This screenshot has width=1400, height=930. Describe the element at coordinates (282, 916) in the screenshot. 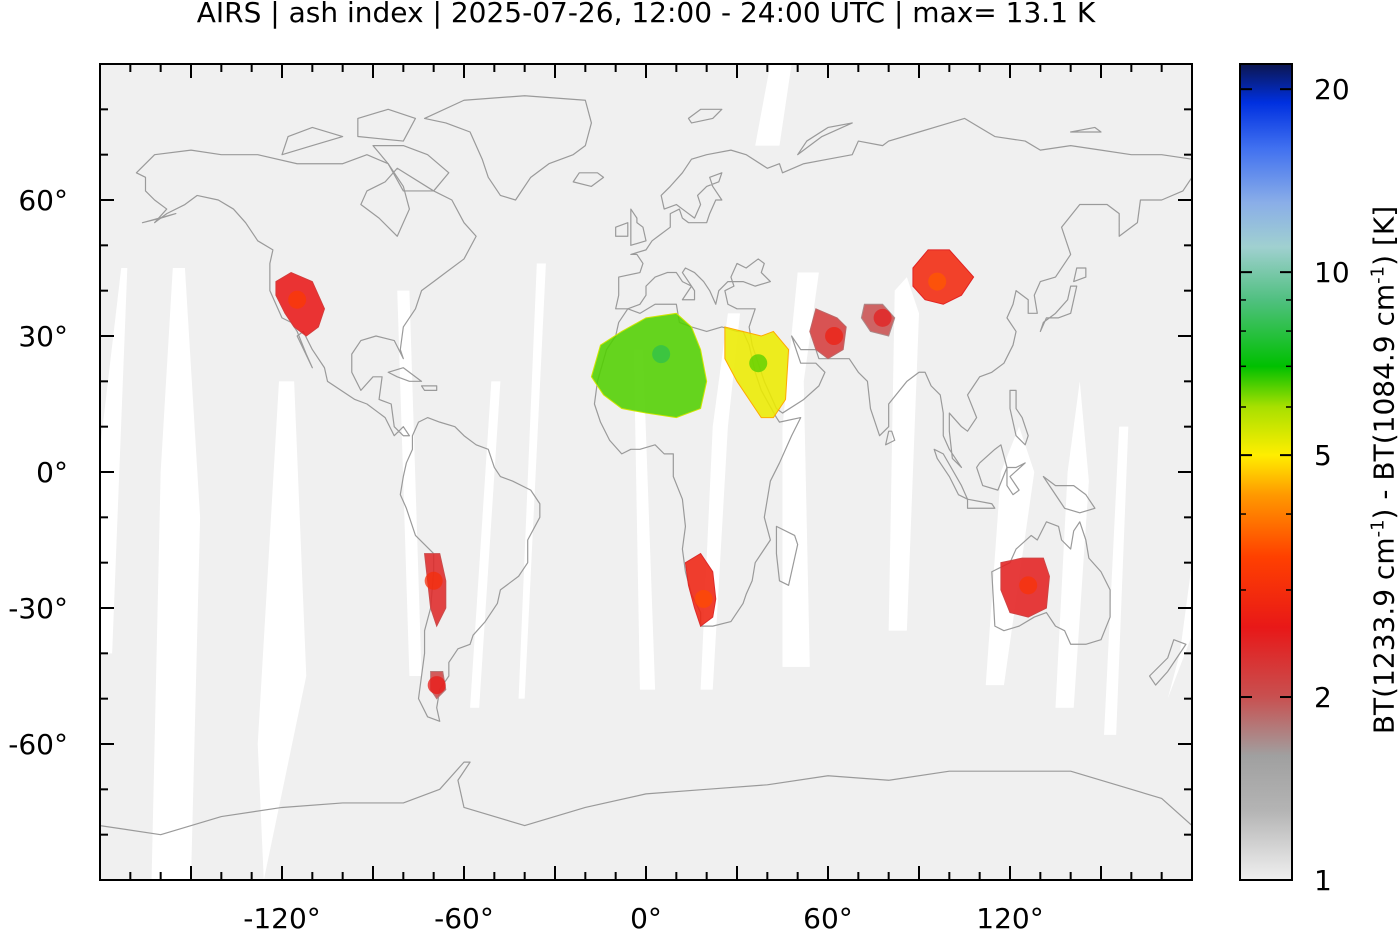

I see `x-tick-label: -120°` at that location.